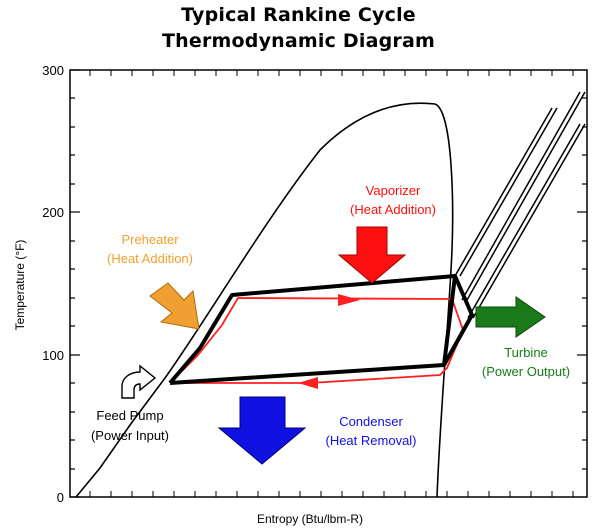 This screenshot has height=529, width=597. What do you see at coordinates (510, 317) in the screenshot?
I see `turbine-arrow-icon` at bounding box center [510, 317].